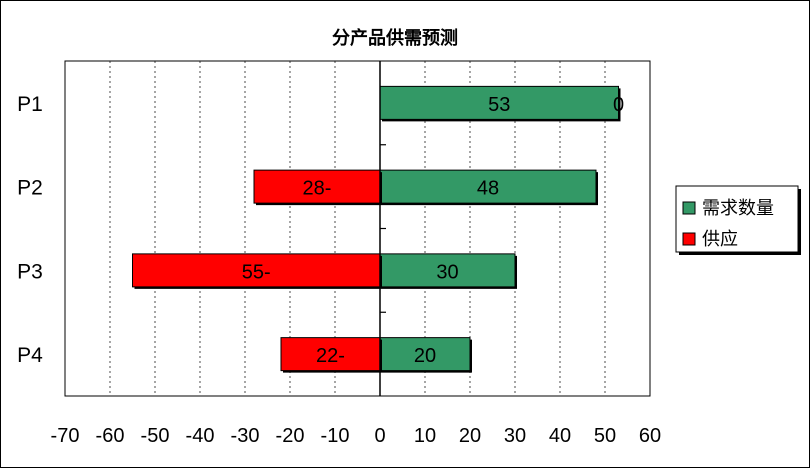 This screenshot has height=468, width=810. I want to click on data-label: 30, so click(447, 272).